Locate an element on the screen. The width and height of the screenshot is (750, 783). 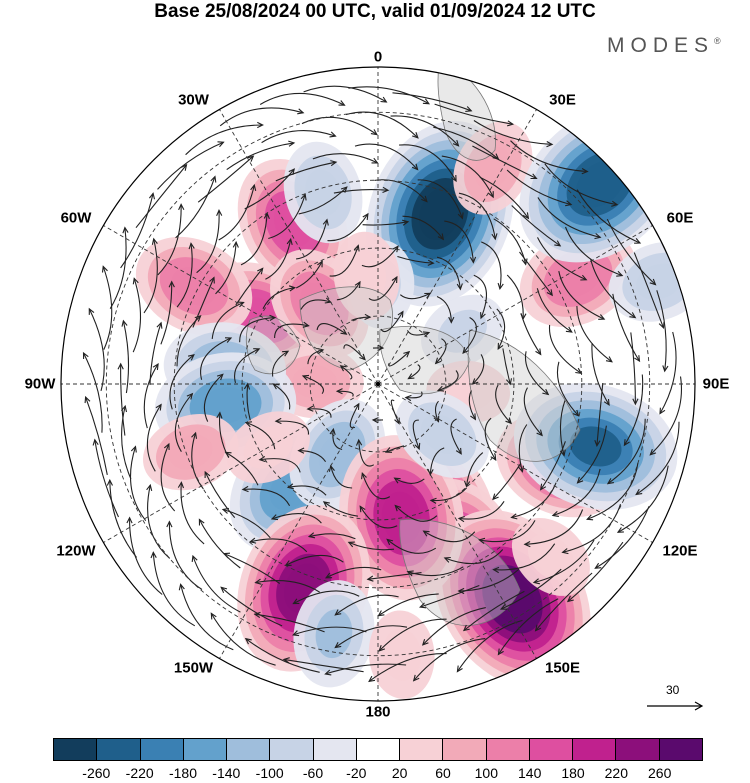
reference-arrow-head is located at coordinates (699, 706).